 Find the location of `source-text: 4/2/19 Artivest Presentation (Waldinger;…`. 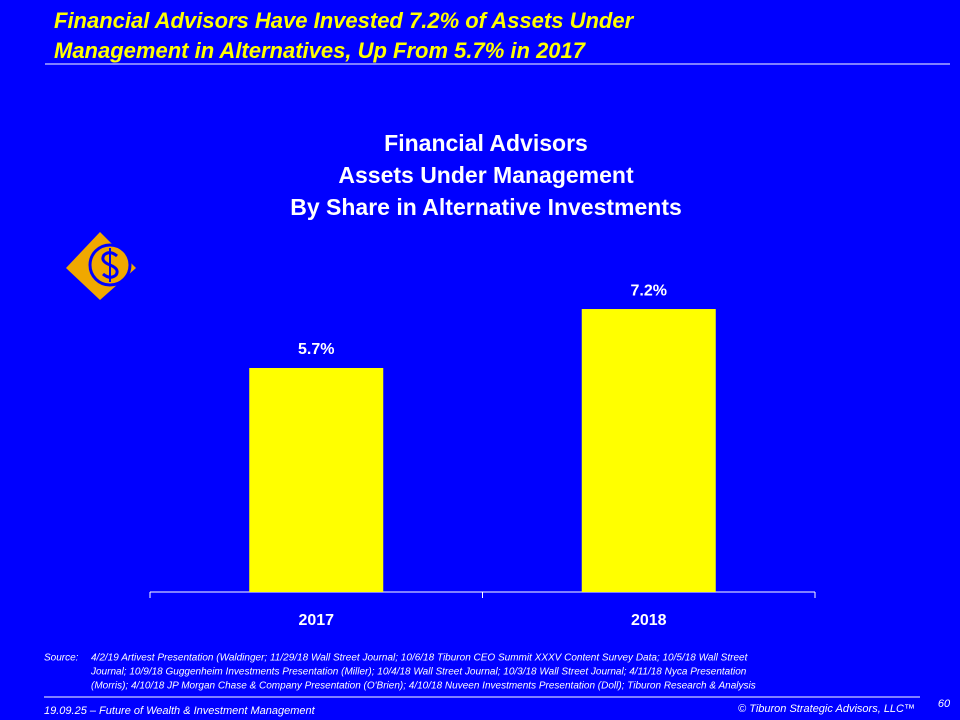

source-text: 4/2/19 Artivest Presentation (Waldinger;… is located at coordinates (420, 658).